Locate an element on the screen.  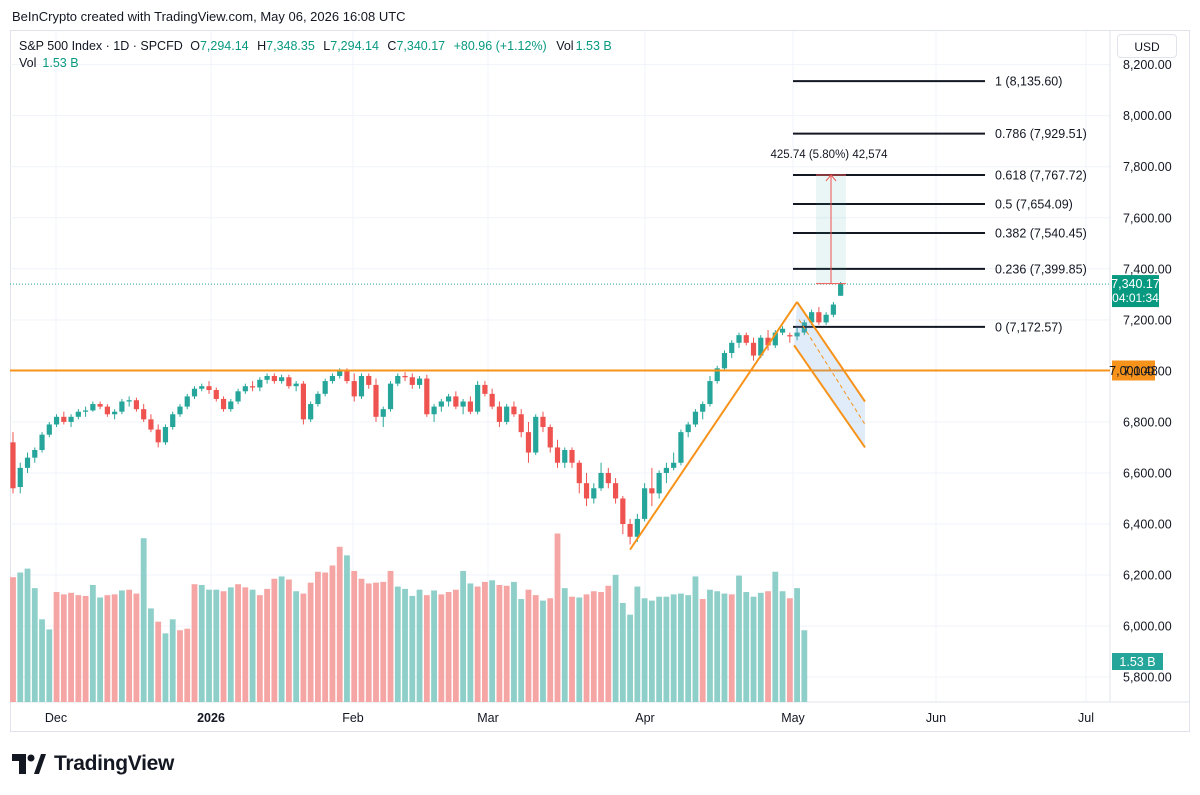
legend-vol2: 1.53 B is located at coordinates (60, 63).